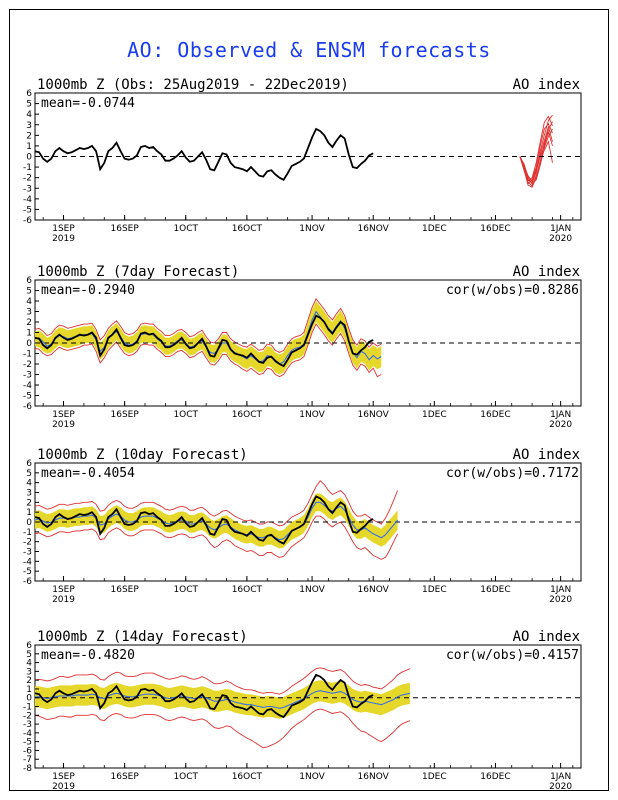 The width and height of the screenshot is (618, 800). I want to click on y-tick-label: -8, so click(27, 769).